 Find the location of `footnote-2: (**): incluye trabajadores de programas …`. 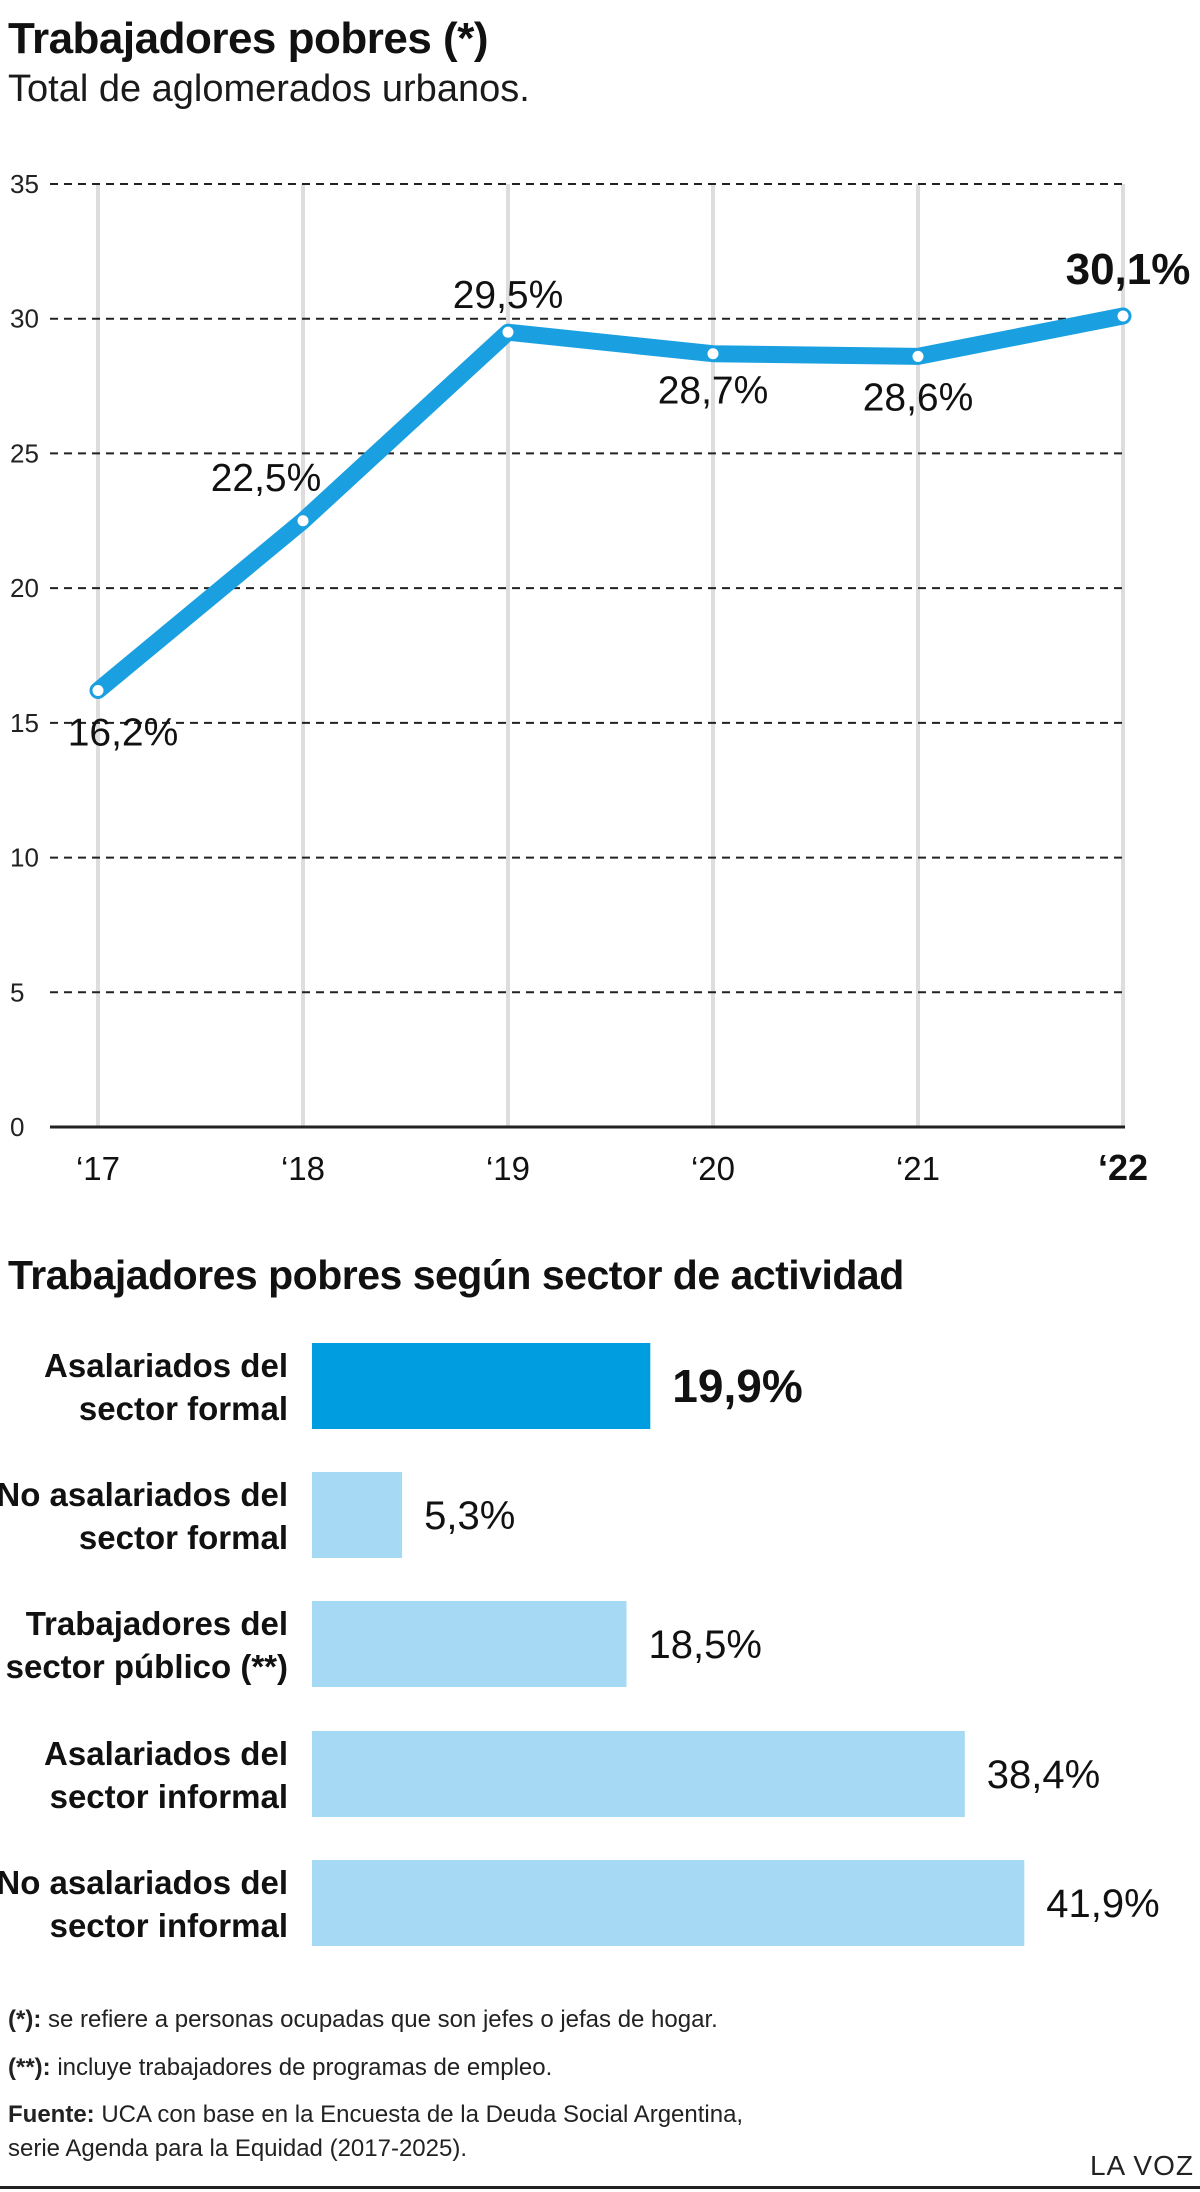

footnote-2: (**): incluye trabajadores de programas … is located at coordinates (280, 2068).